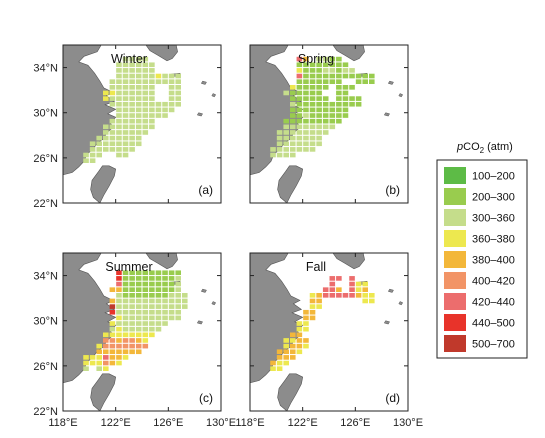  I want to click on y-tick-label: 34°N, so click(45, 69).